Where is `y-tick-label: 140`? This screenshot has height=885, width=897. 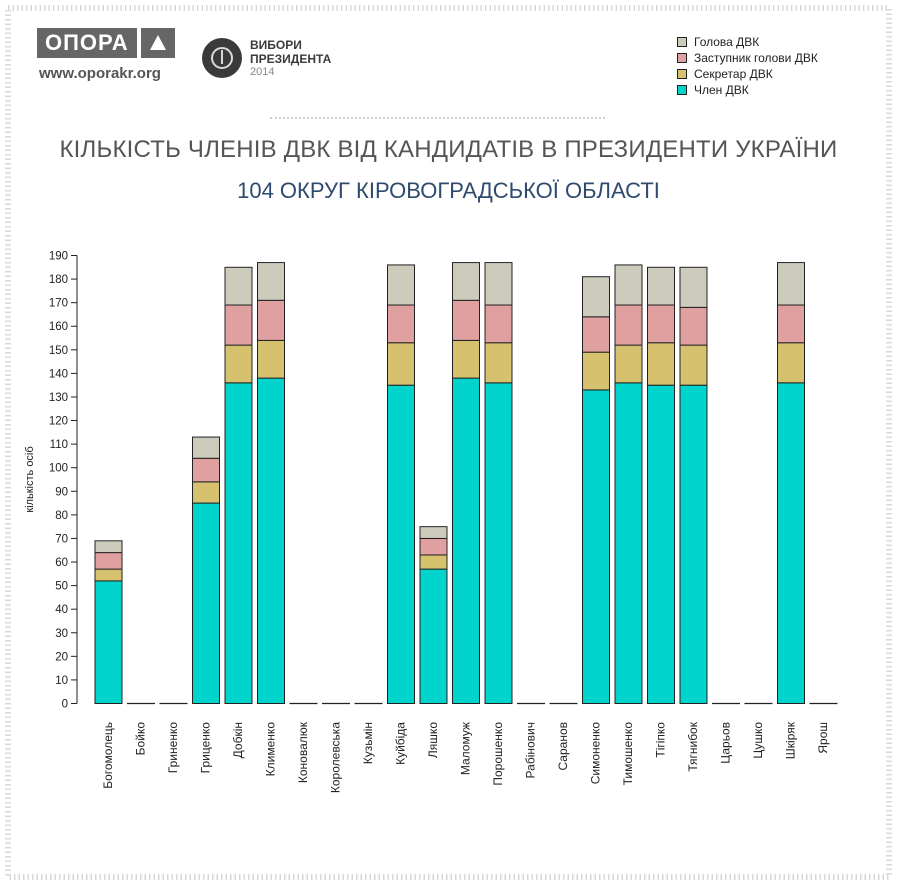
y-tick-label: 140 is located at coordinates (58, 374).